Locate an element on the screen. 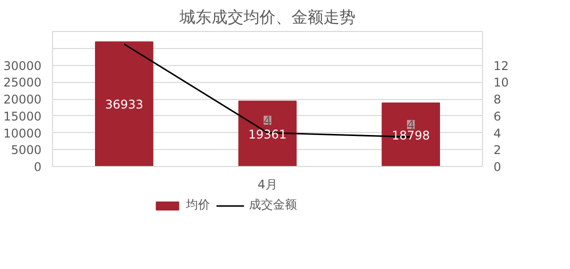 Image resolution: width=570 pixels, height=269 pixels. y2-tick-label: 0 is located at coordinates (498, 167).